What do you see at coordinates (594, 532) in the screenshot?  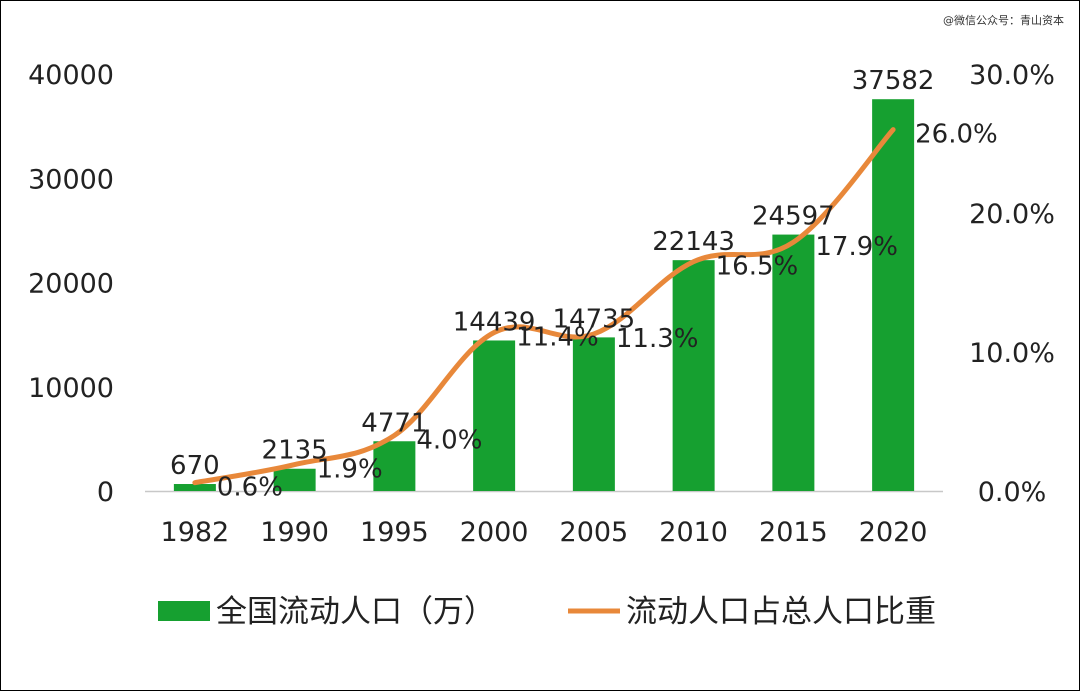 I see `x-tick-label: 2005` at bounding box center [594, 532].